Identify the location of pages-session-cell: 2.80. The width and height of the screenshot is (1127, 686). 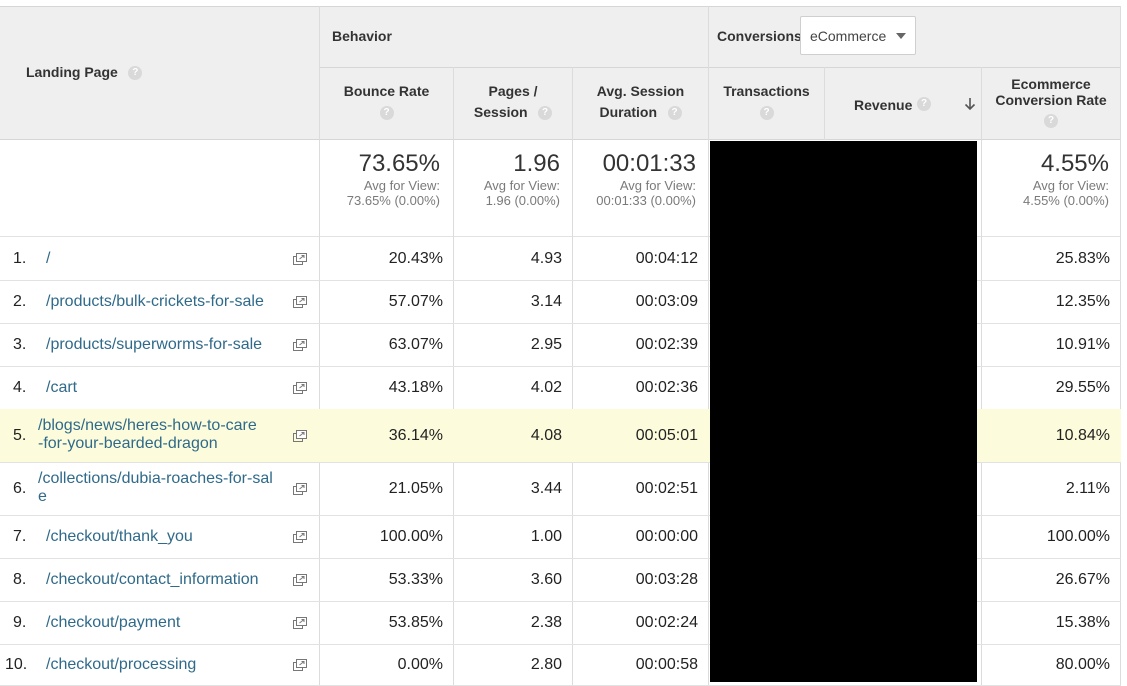
(546, 664).